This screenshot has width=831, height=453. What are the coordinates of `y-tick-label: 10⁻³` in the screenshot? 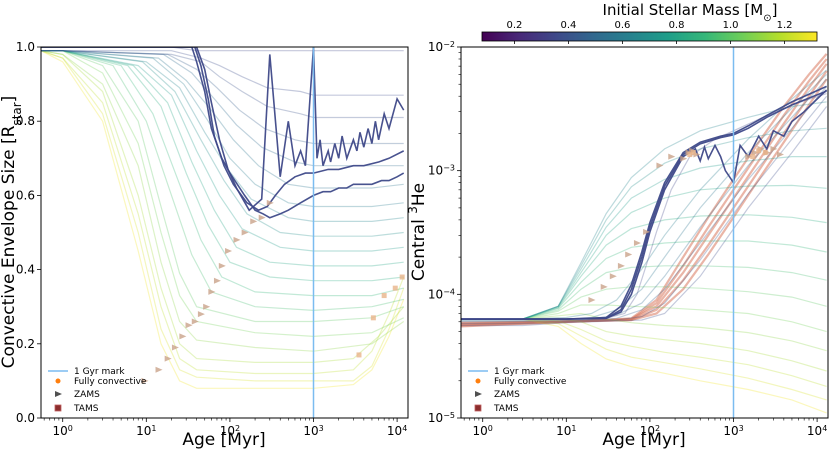 It's located at (441, 170).